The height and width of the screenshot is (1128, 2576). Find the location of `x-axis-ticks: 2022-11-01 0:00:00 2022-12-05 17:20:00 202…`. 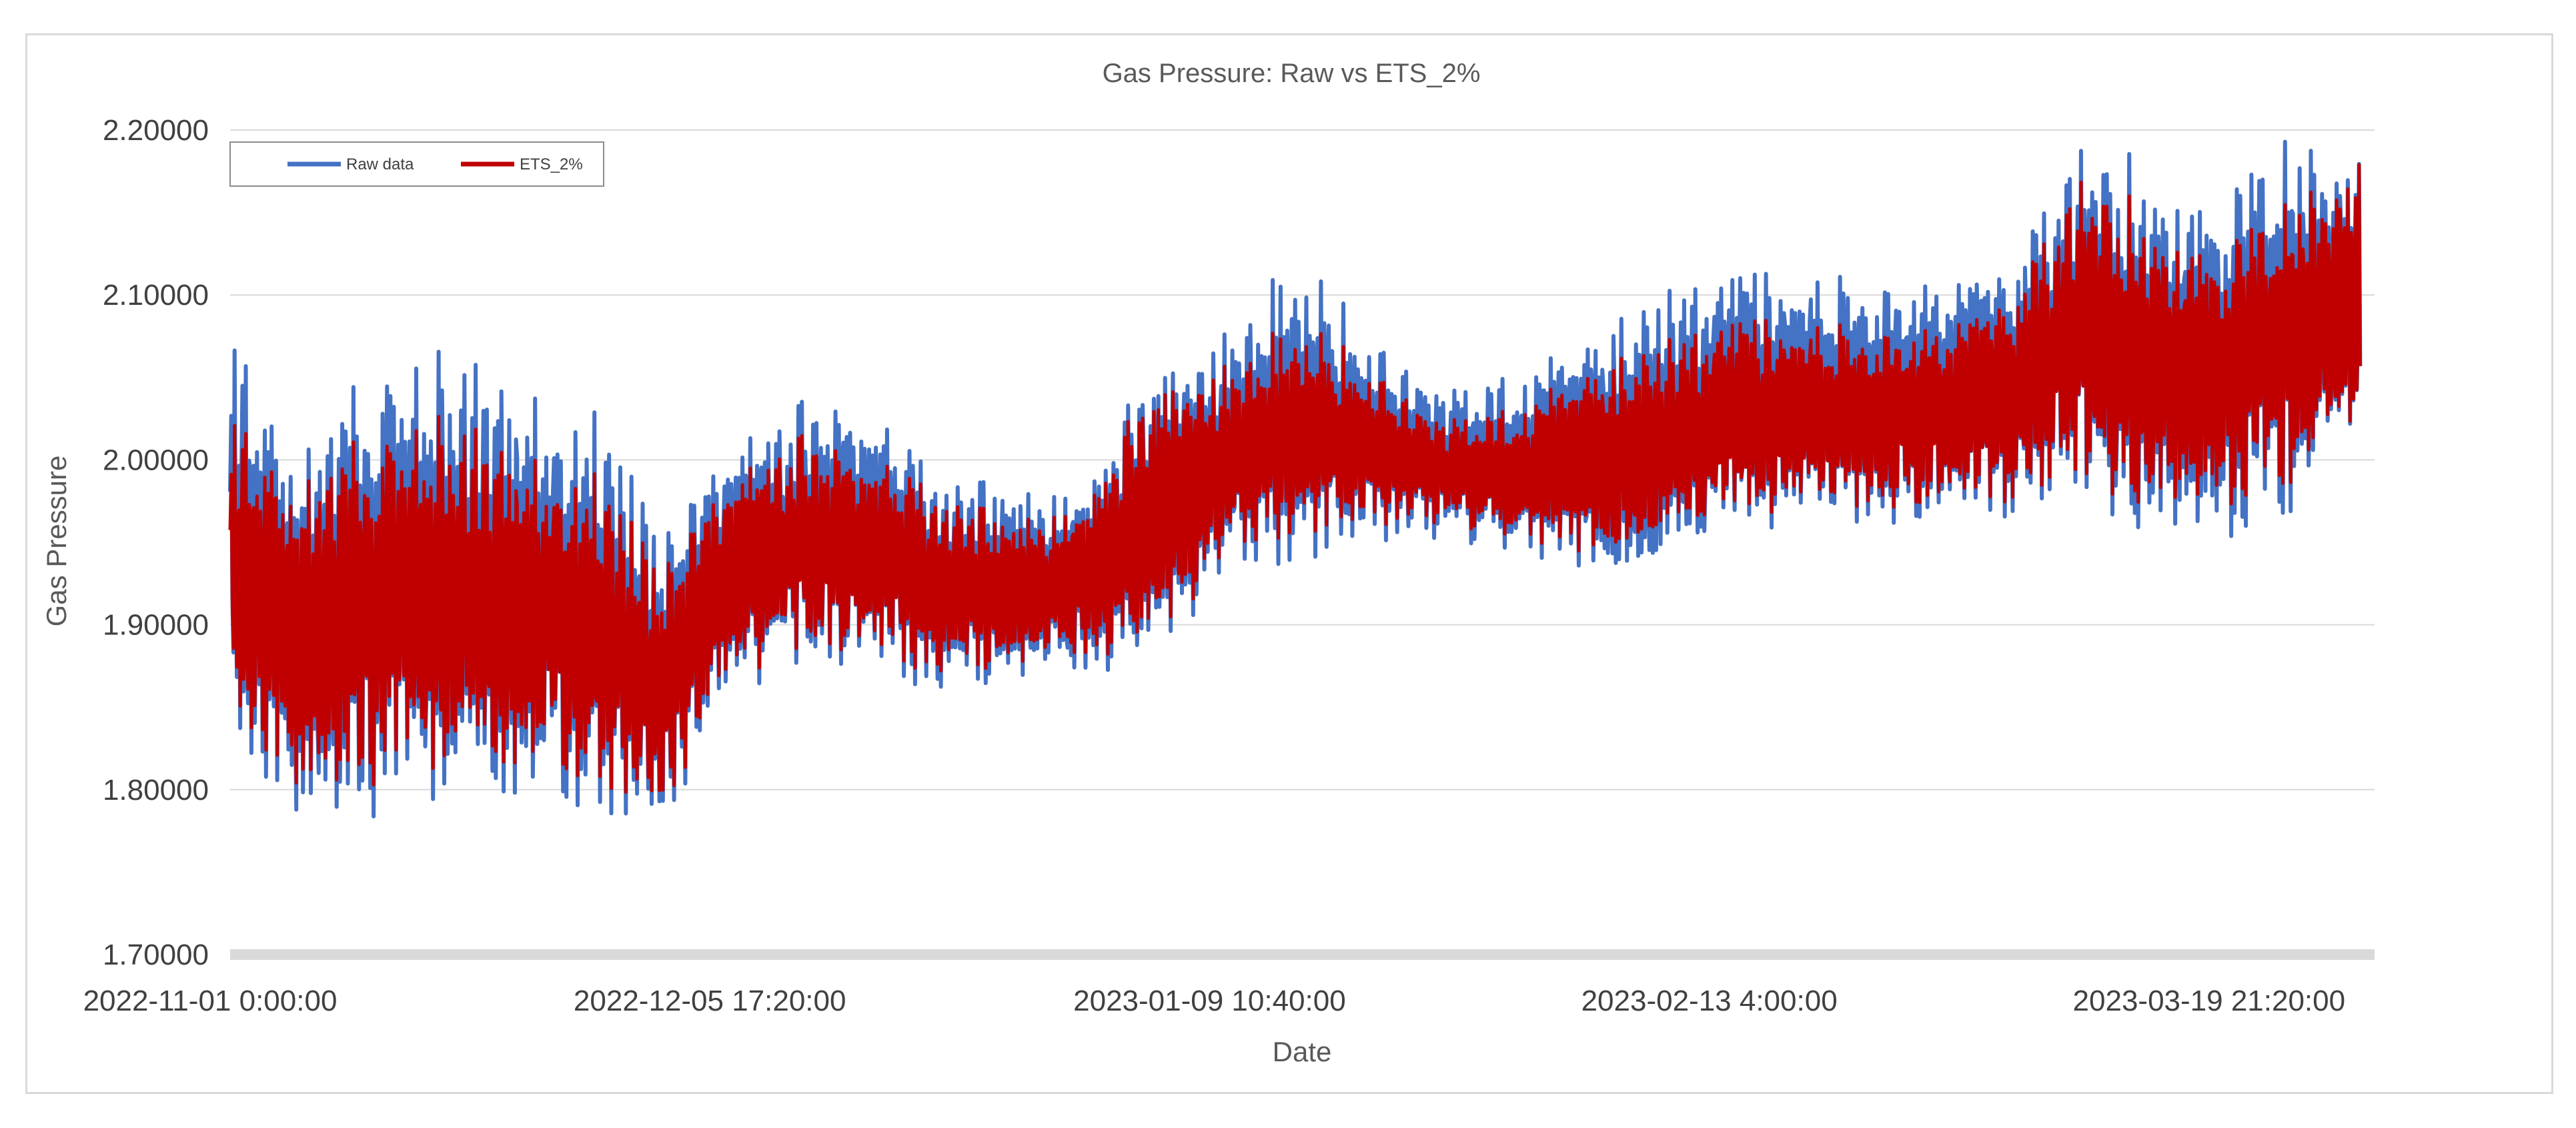

x-axis-ticks: 2022-11-01 0:00:00 2022-12-05 17:20:00 202… is located at coordinates (1214, 1001).